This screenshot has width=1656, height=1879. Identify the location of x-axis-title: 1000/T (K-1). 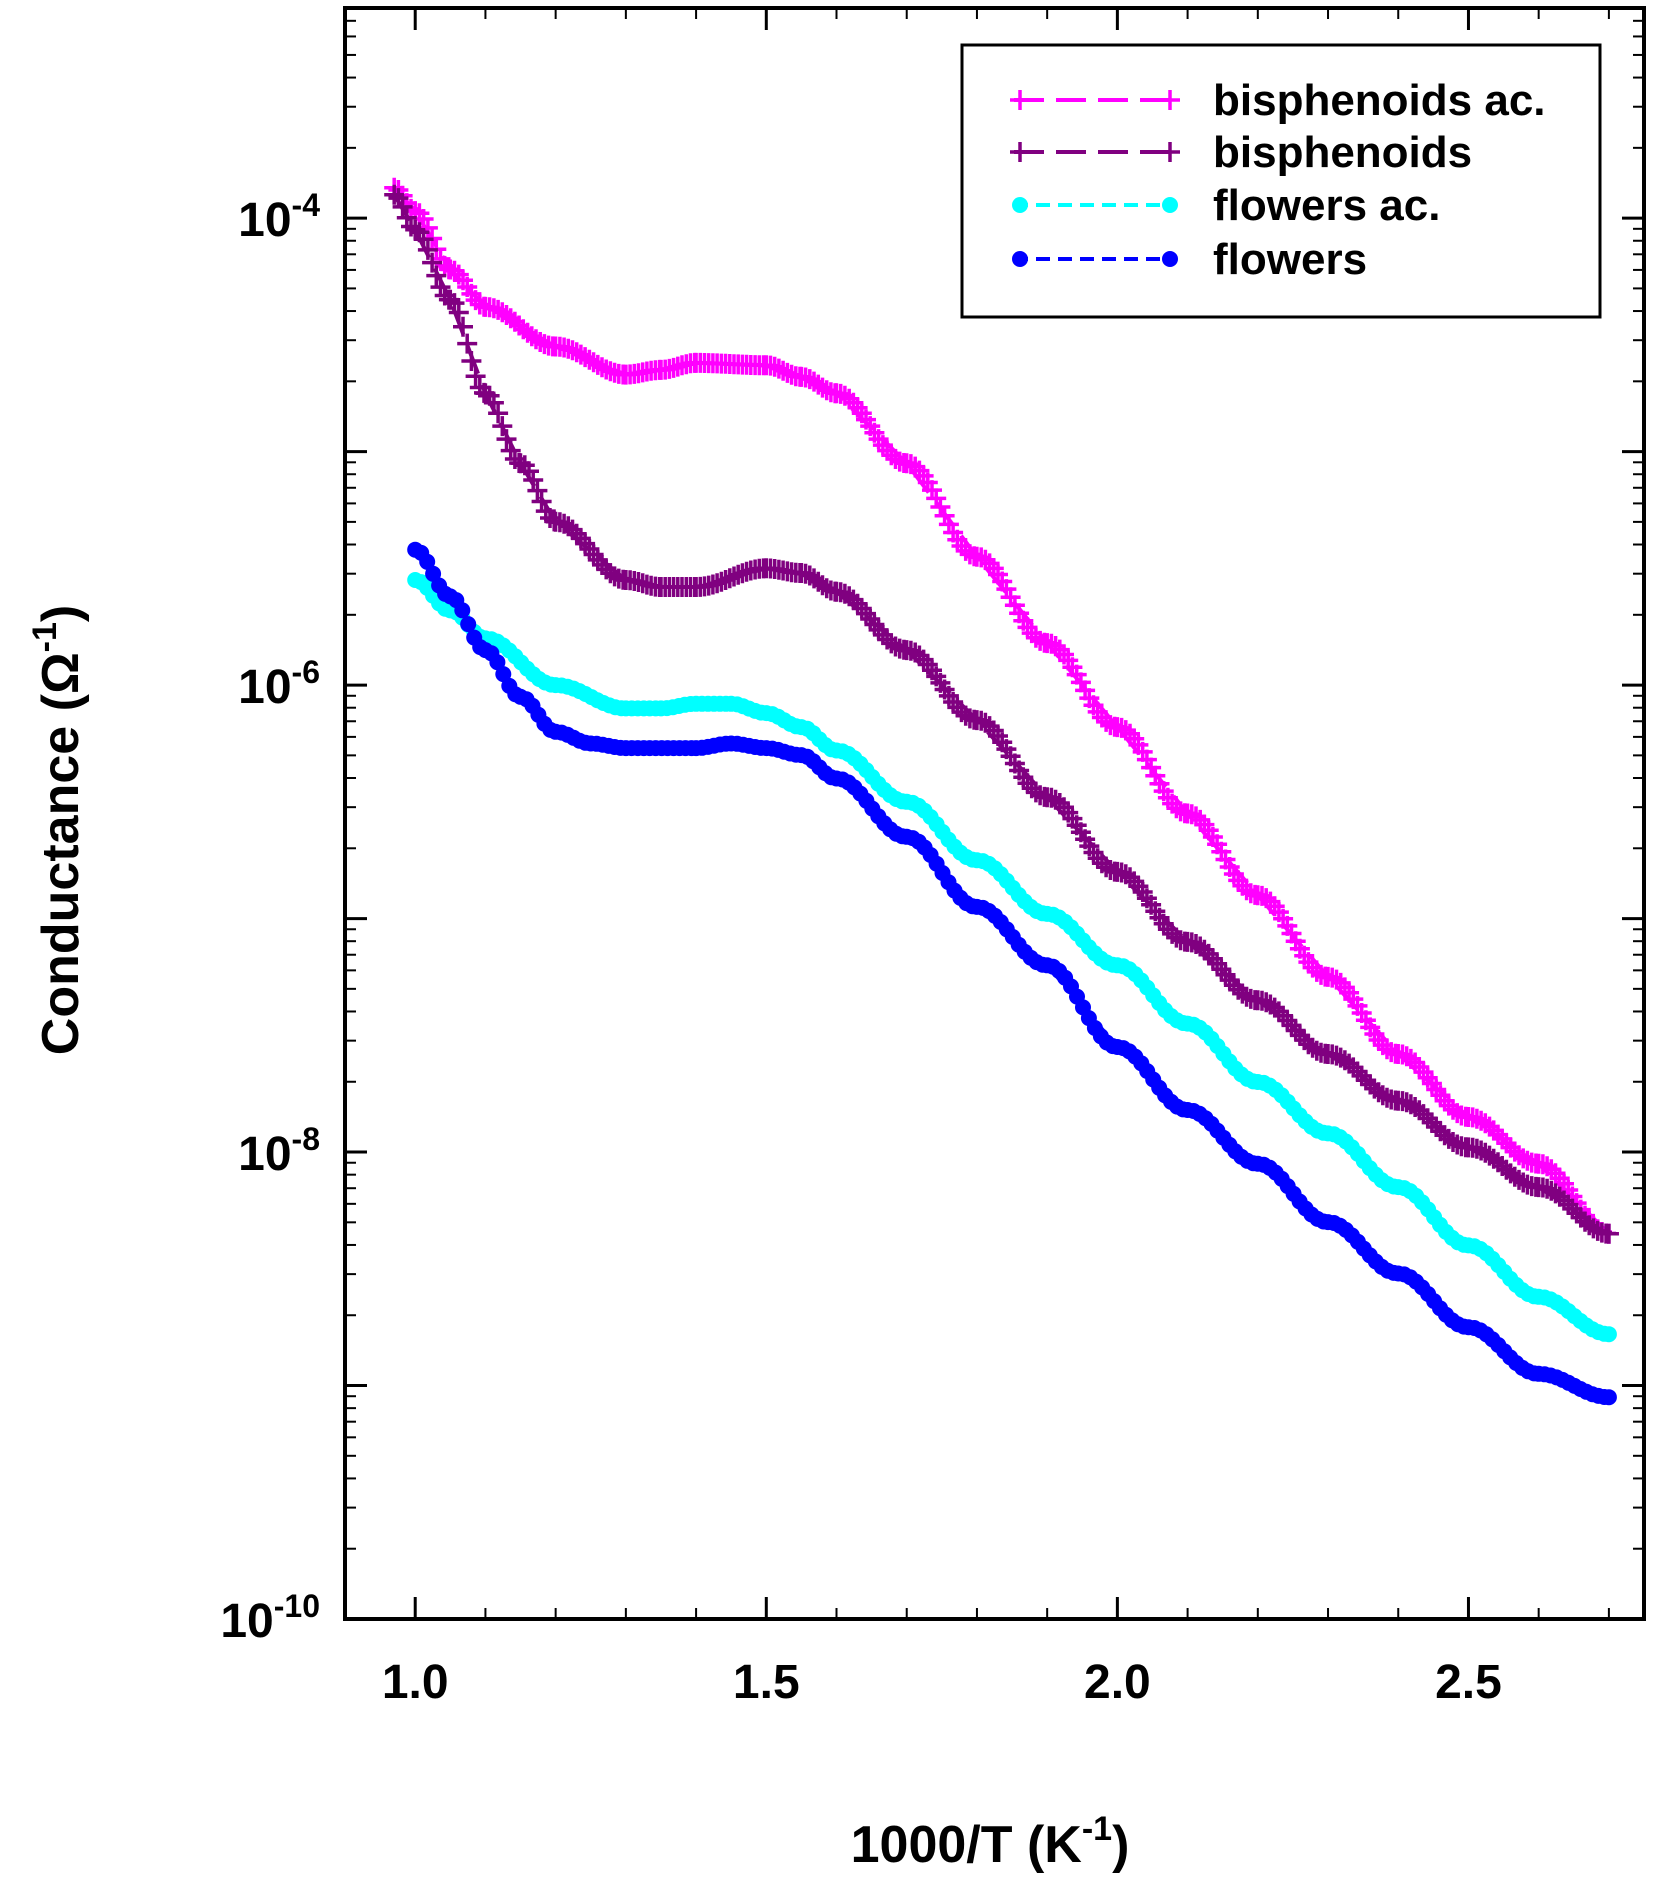
(990, 1842).